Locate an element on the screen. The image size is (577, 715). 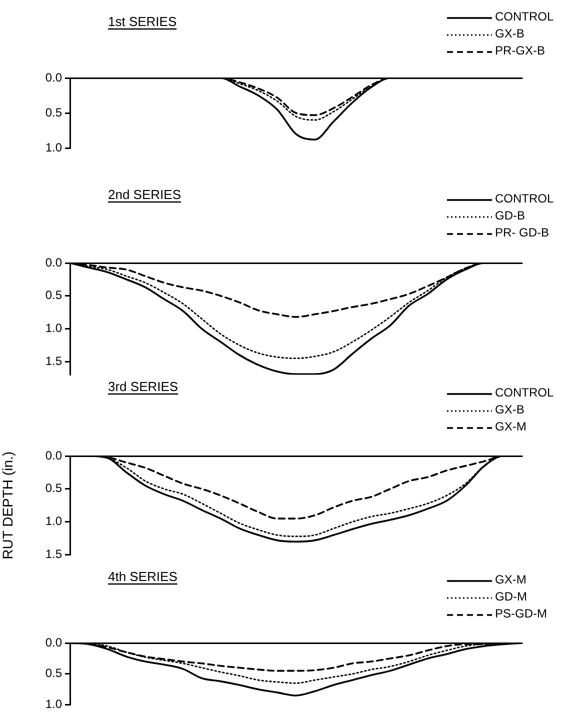
chart-title: 4th SERIES is located at coordinates (143, 576).